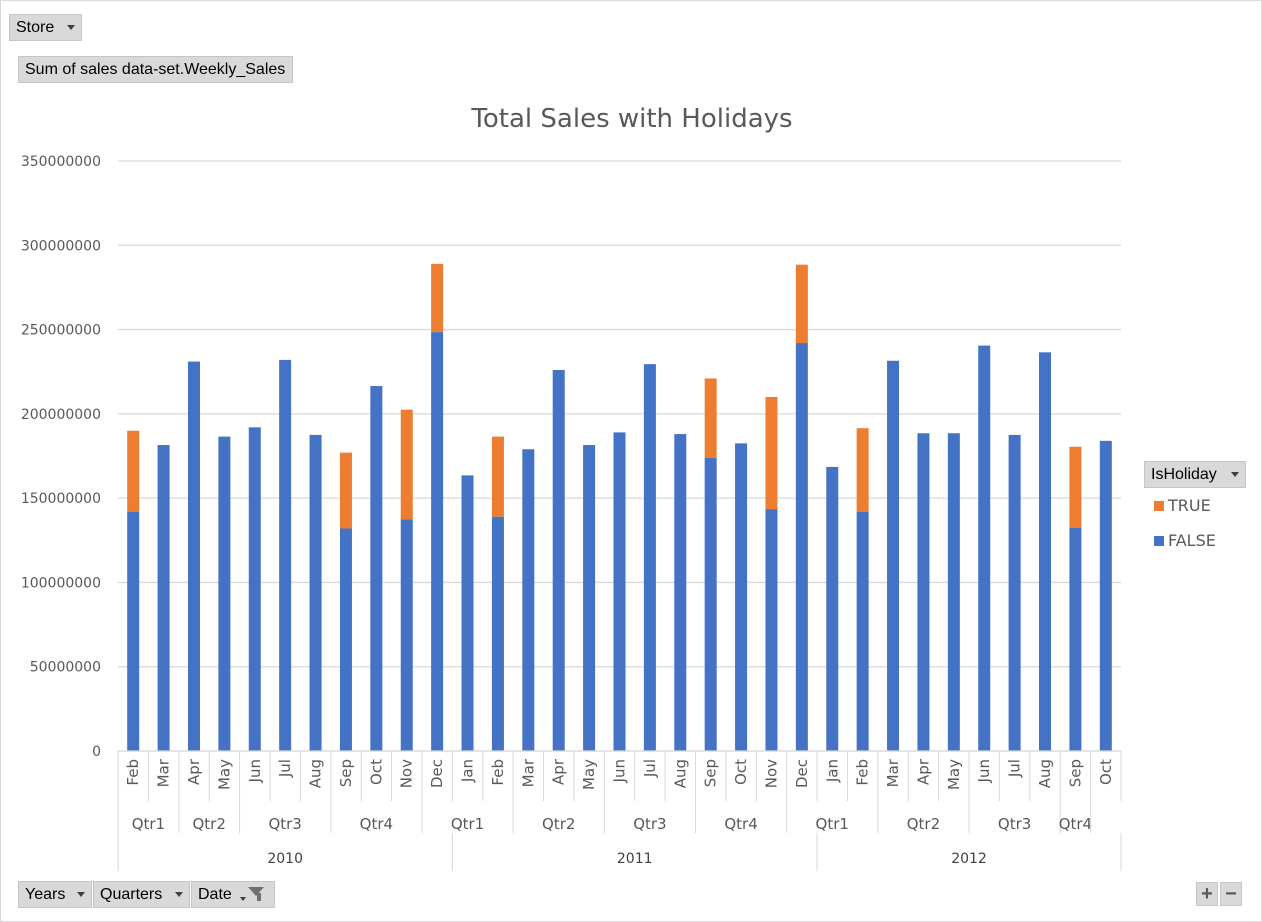  Describe the element at coordinates (96, 752) in the screenshot. I see `y-tick-label: 0` at that location.